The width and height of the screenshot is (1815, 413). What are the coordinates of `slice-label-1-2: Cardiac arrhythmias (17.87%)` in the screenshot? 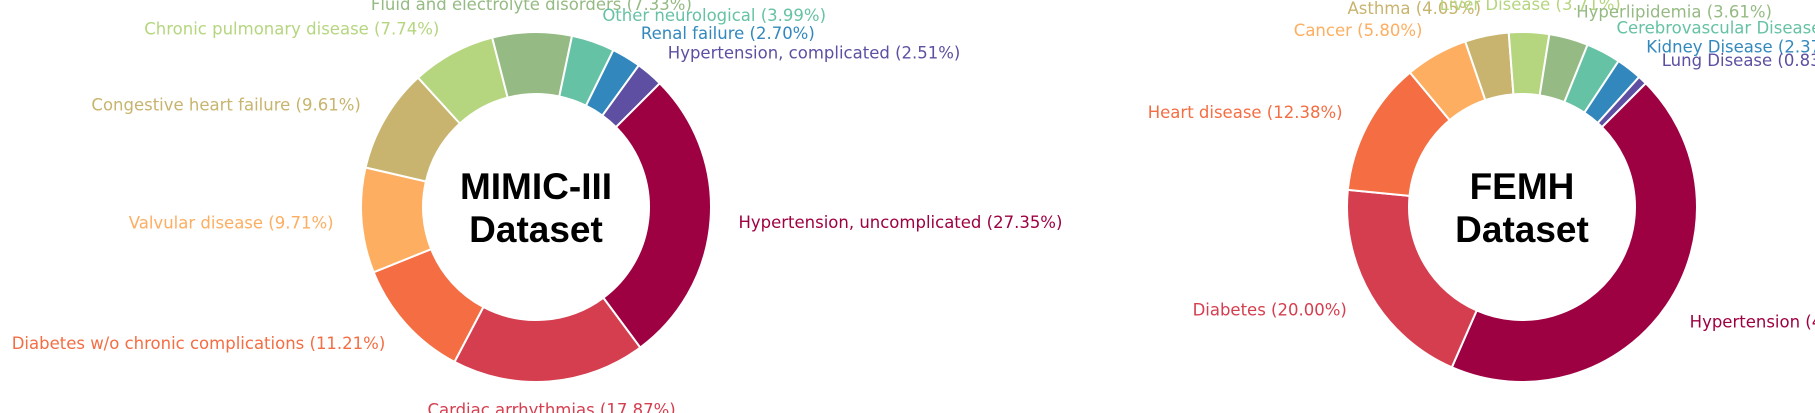 It's located at (551, 406).